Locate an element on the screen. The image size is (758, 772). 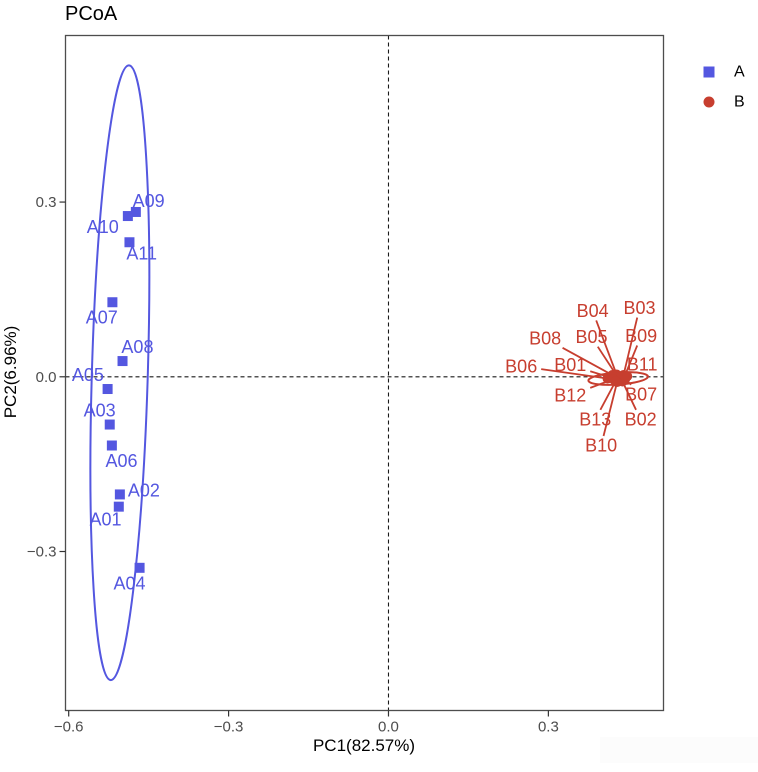
sample-label-A02: A02 is located at coordinates (144, 490).